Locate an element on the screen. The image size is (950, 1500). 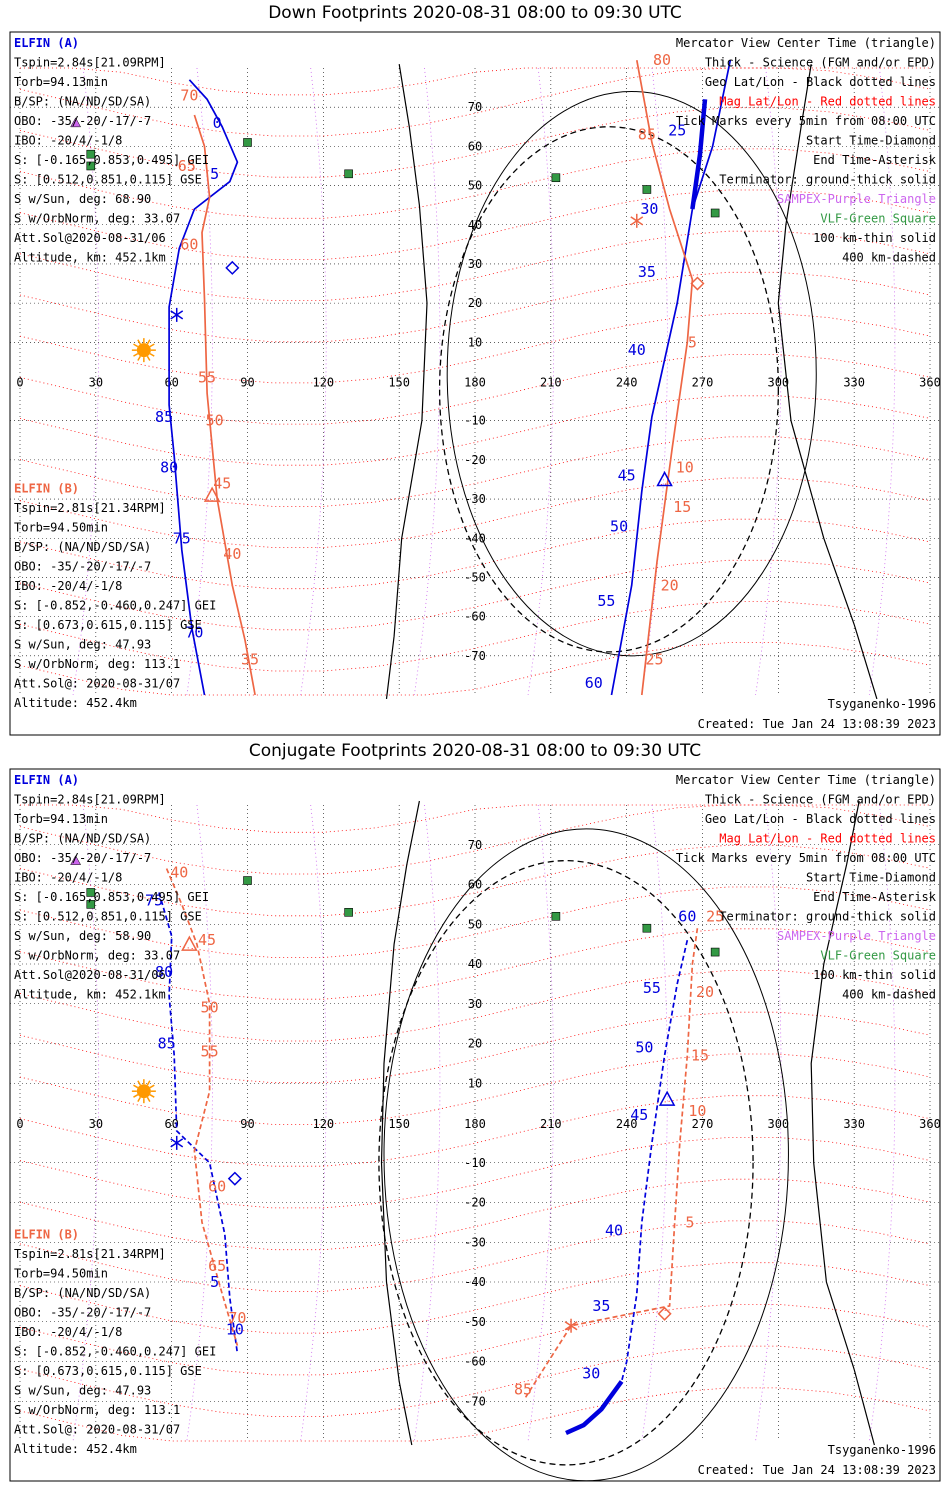
lat-tick-label: 30 is located at coordinates (475, 264).